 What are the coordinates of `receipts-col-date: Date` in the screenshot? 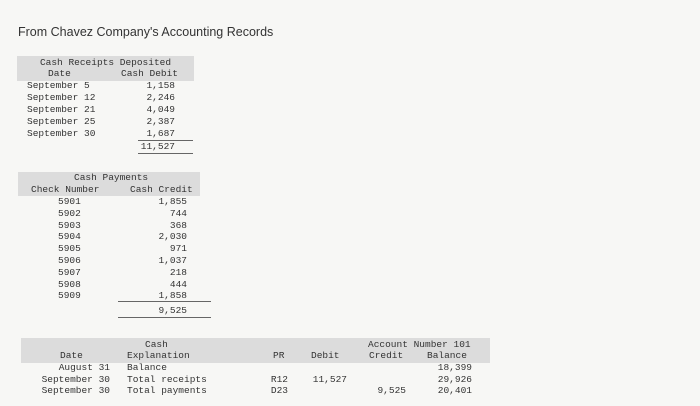 It's located at (59, 73).